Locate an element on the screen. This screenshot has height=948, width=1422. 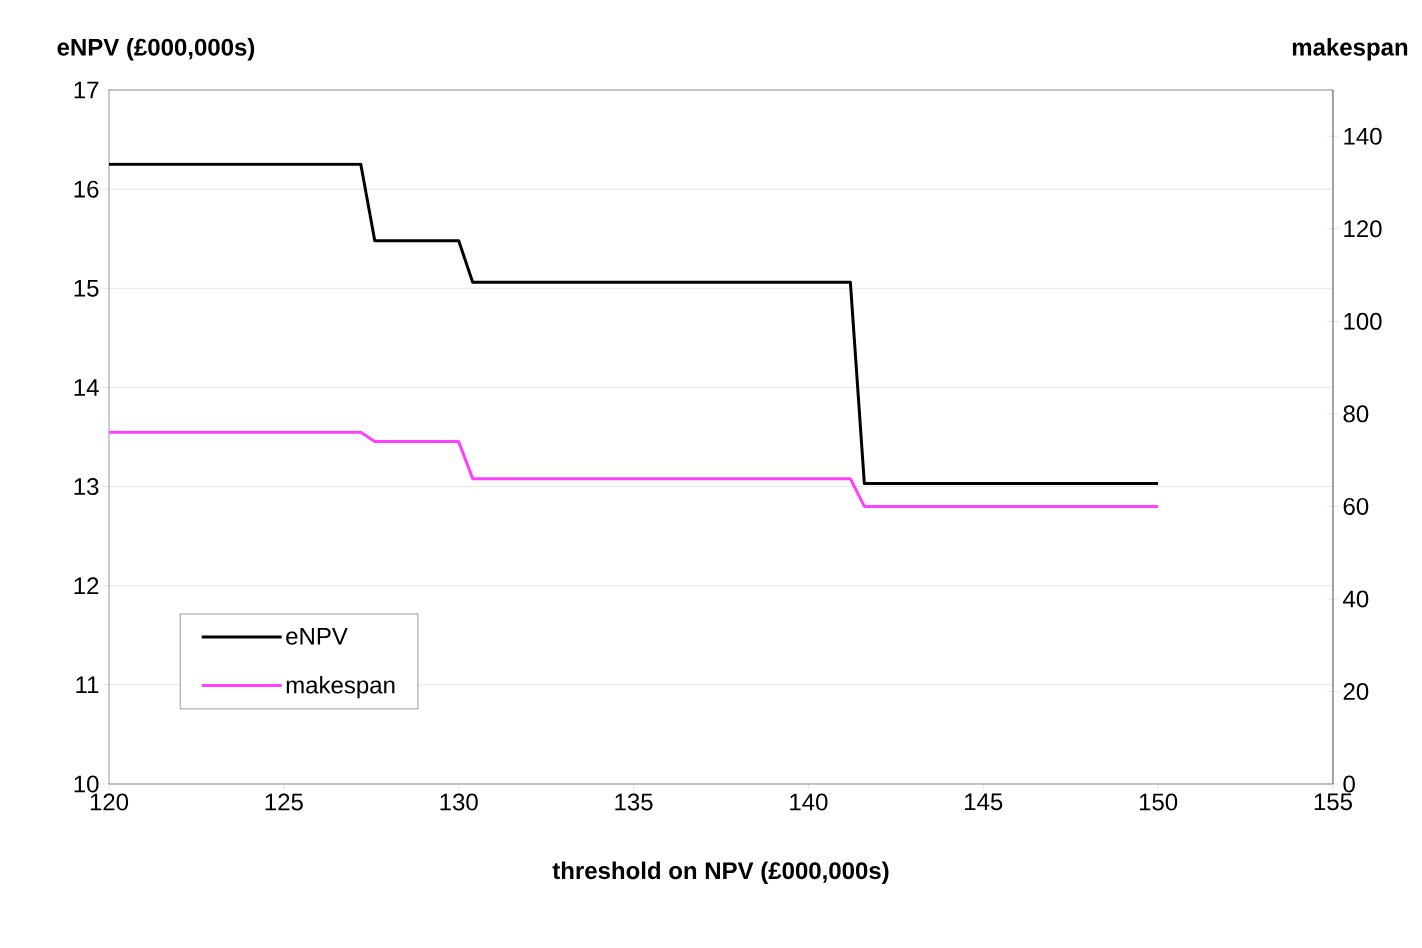
y2-tick-label: 20 is located at coordinates (1356, 691).